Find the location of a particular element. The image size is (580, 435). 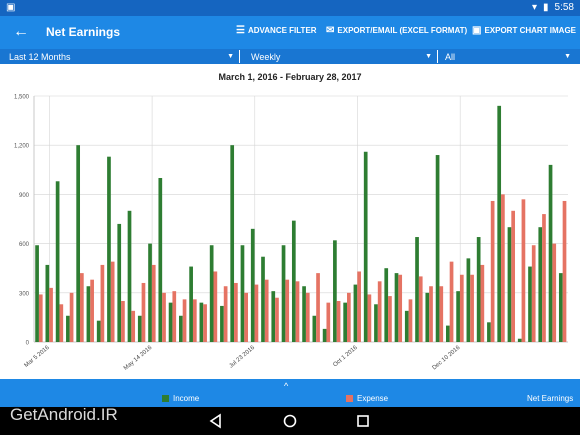

expand-caret-icon: ^ is located at coordinates (286, 386).